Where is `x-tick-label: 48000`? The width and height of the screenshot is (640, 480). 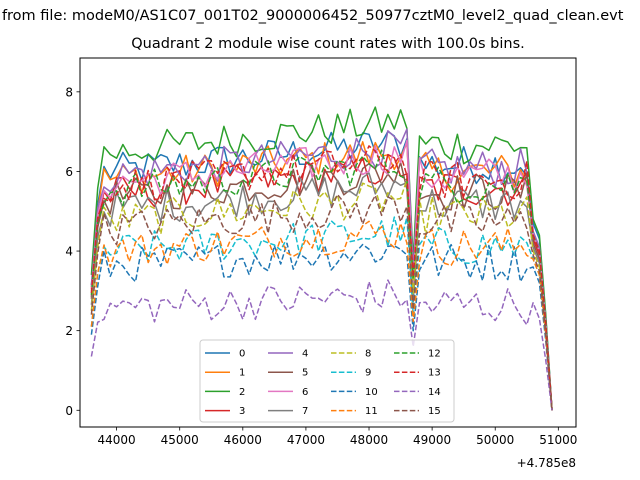 x-tick-label: 48000 is located at coordinates (369, 440).